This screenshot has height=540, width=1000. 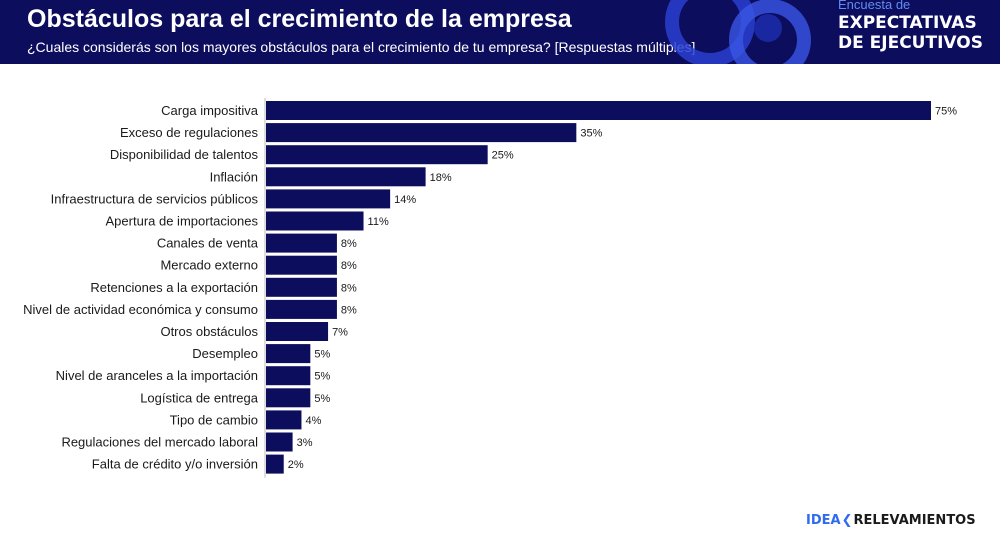 I want to click on idea-relevamientos-logo: IDEA❮RELEVAMIENTOS, so click(x=891, y=520).